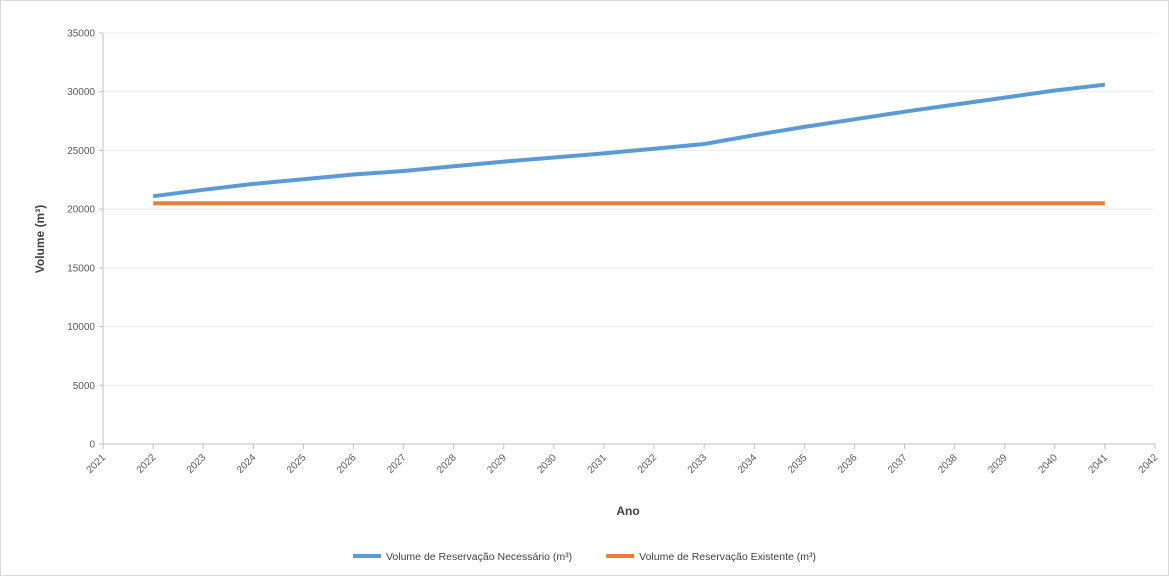 This screenshot has width=1169, height=576. What do you see at coordinates (81, 327) in the screenshot?
I see `y-tick-label: 10000` at bounding box center [81, 327].